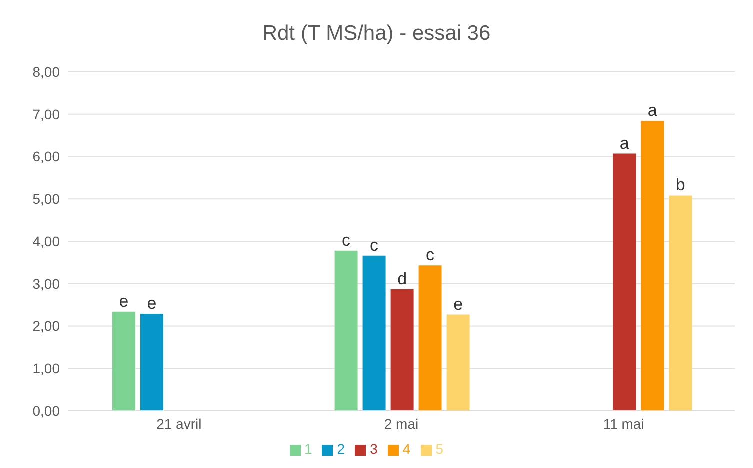 This screenshot has height=468, width=753. I want to click on legend-label: 2, so click(341, 449).